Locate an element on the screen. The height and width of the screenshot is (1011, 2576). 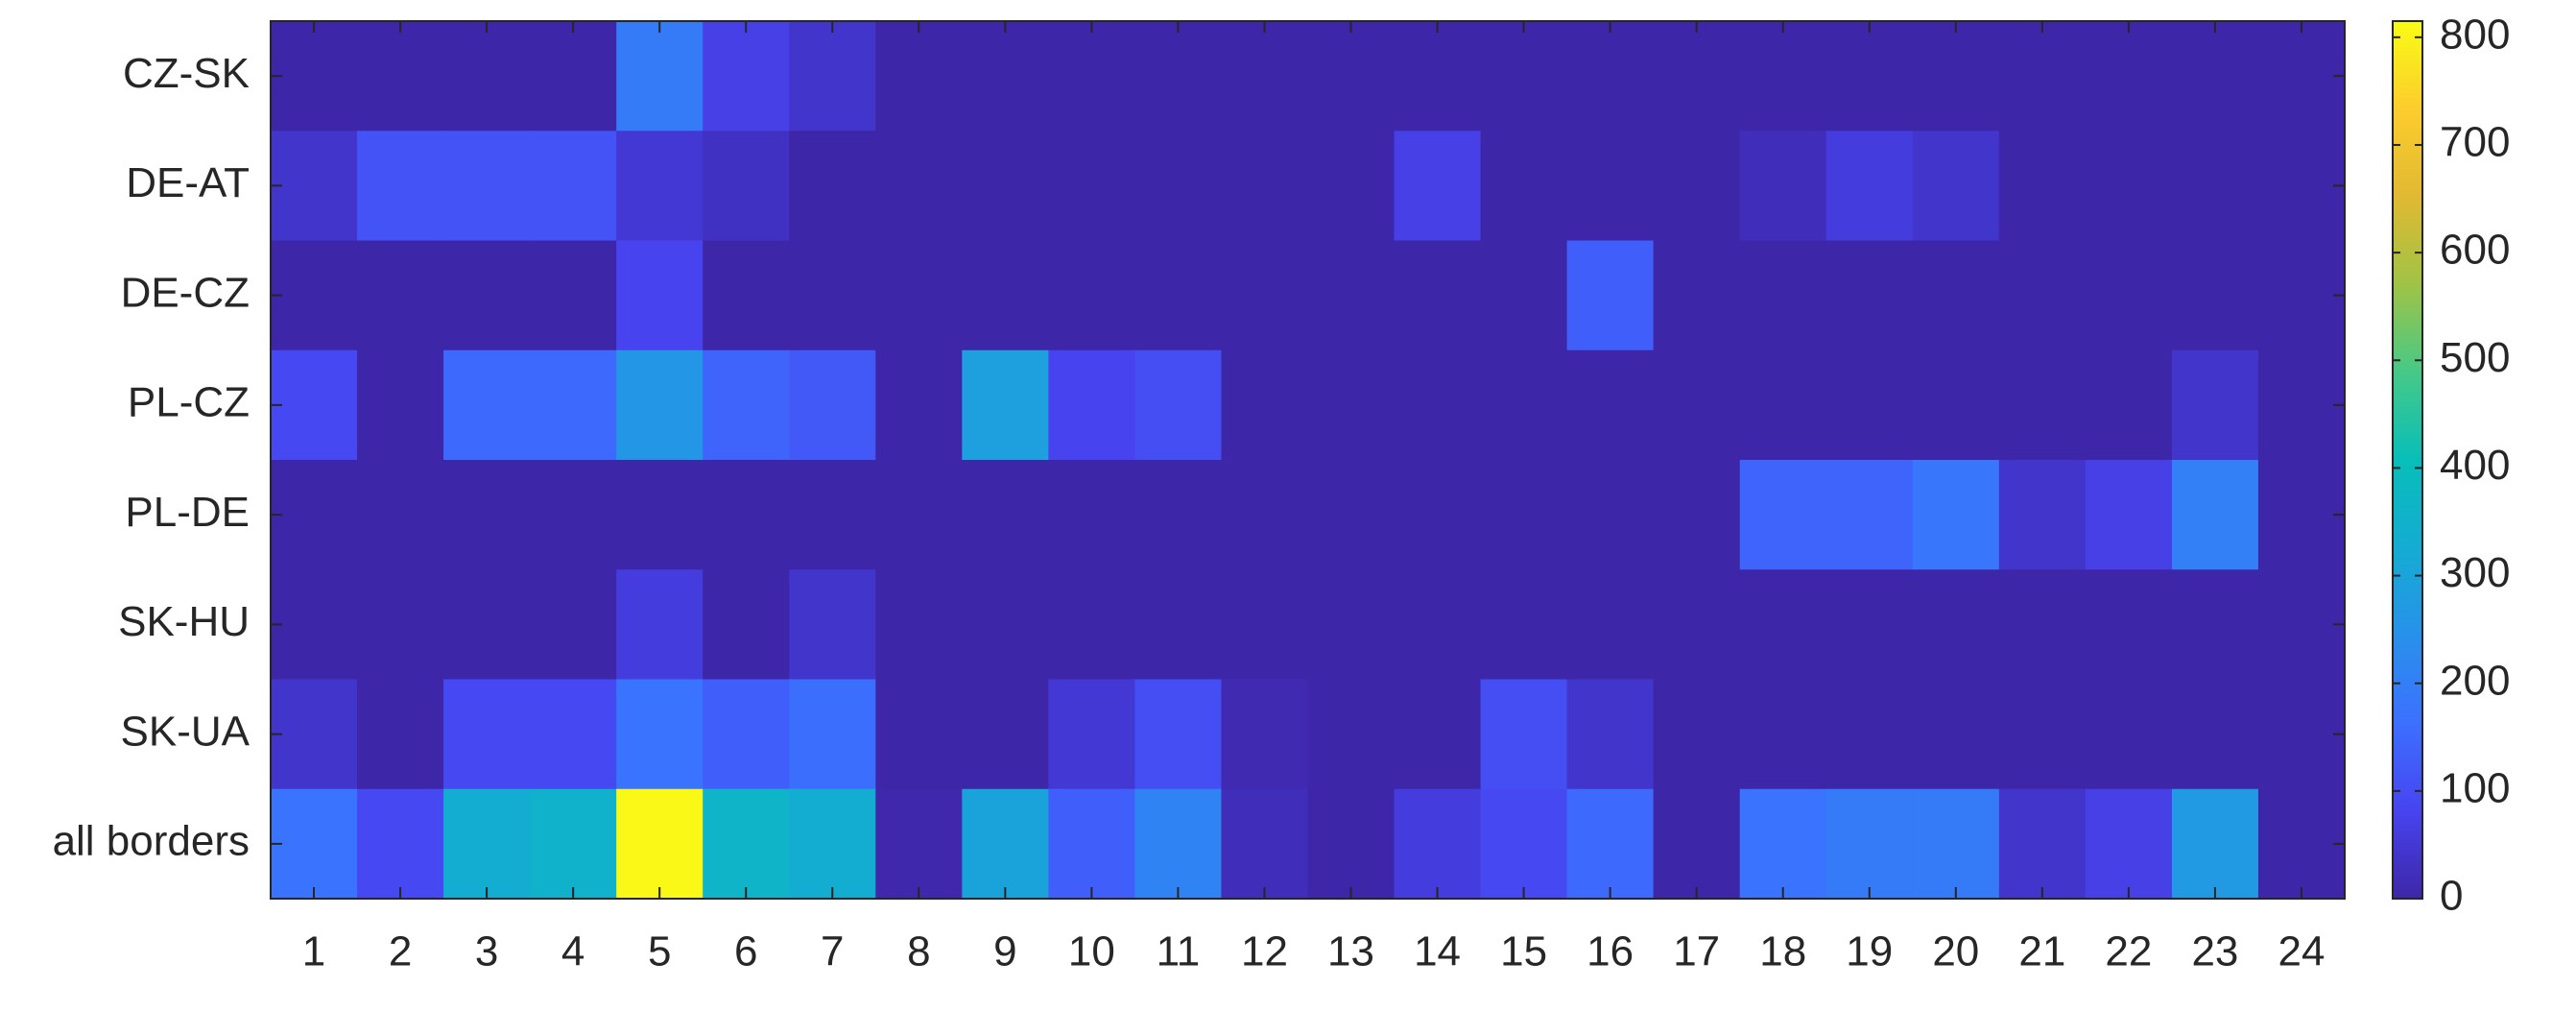
colorbar-tick-label: 400 is located at coordinates (2475, 466).